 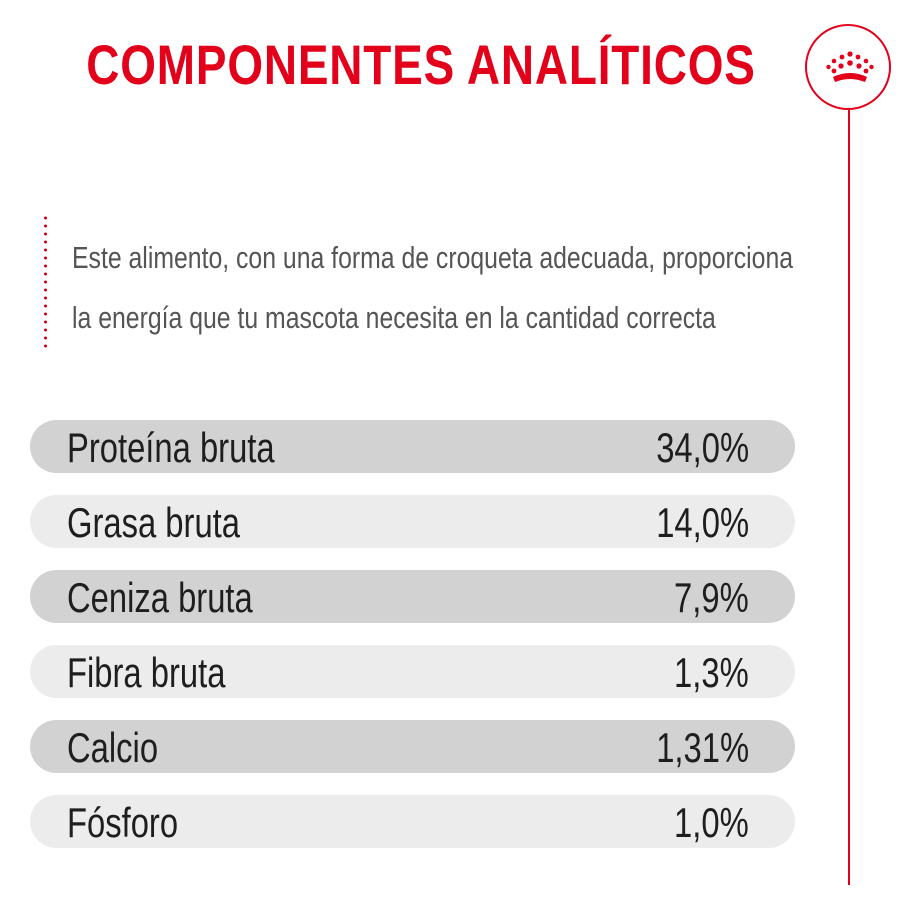 I want to click on page-title: COMPONENTES ANALÍTICOS, so click(x=421, y=64).